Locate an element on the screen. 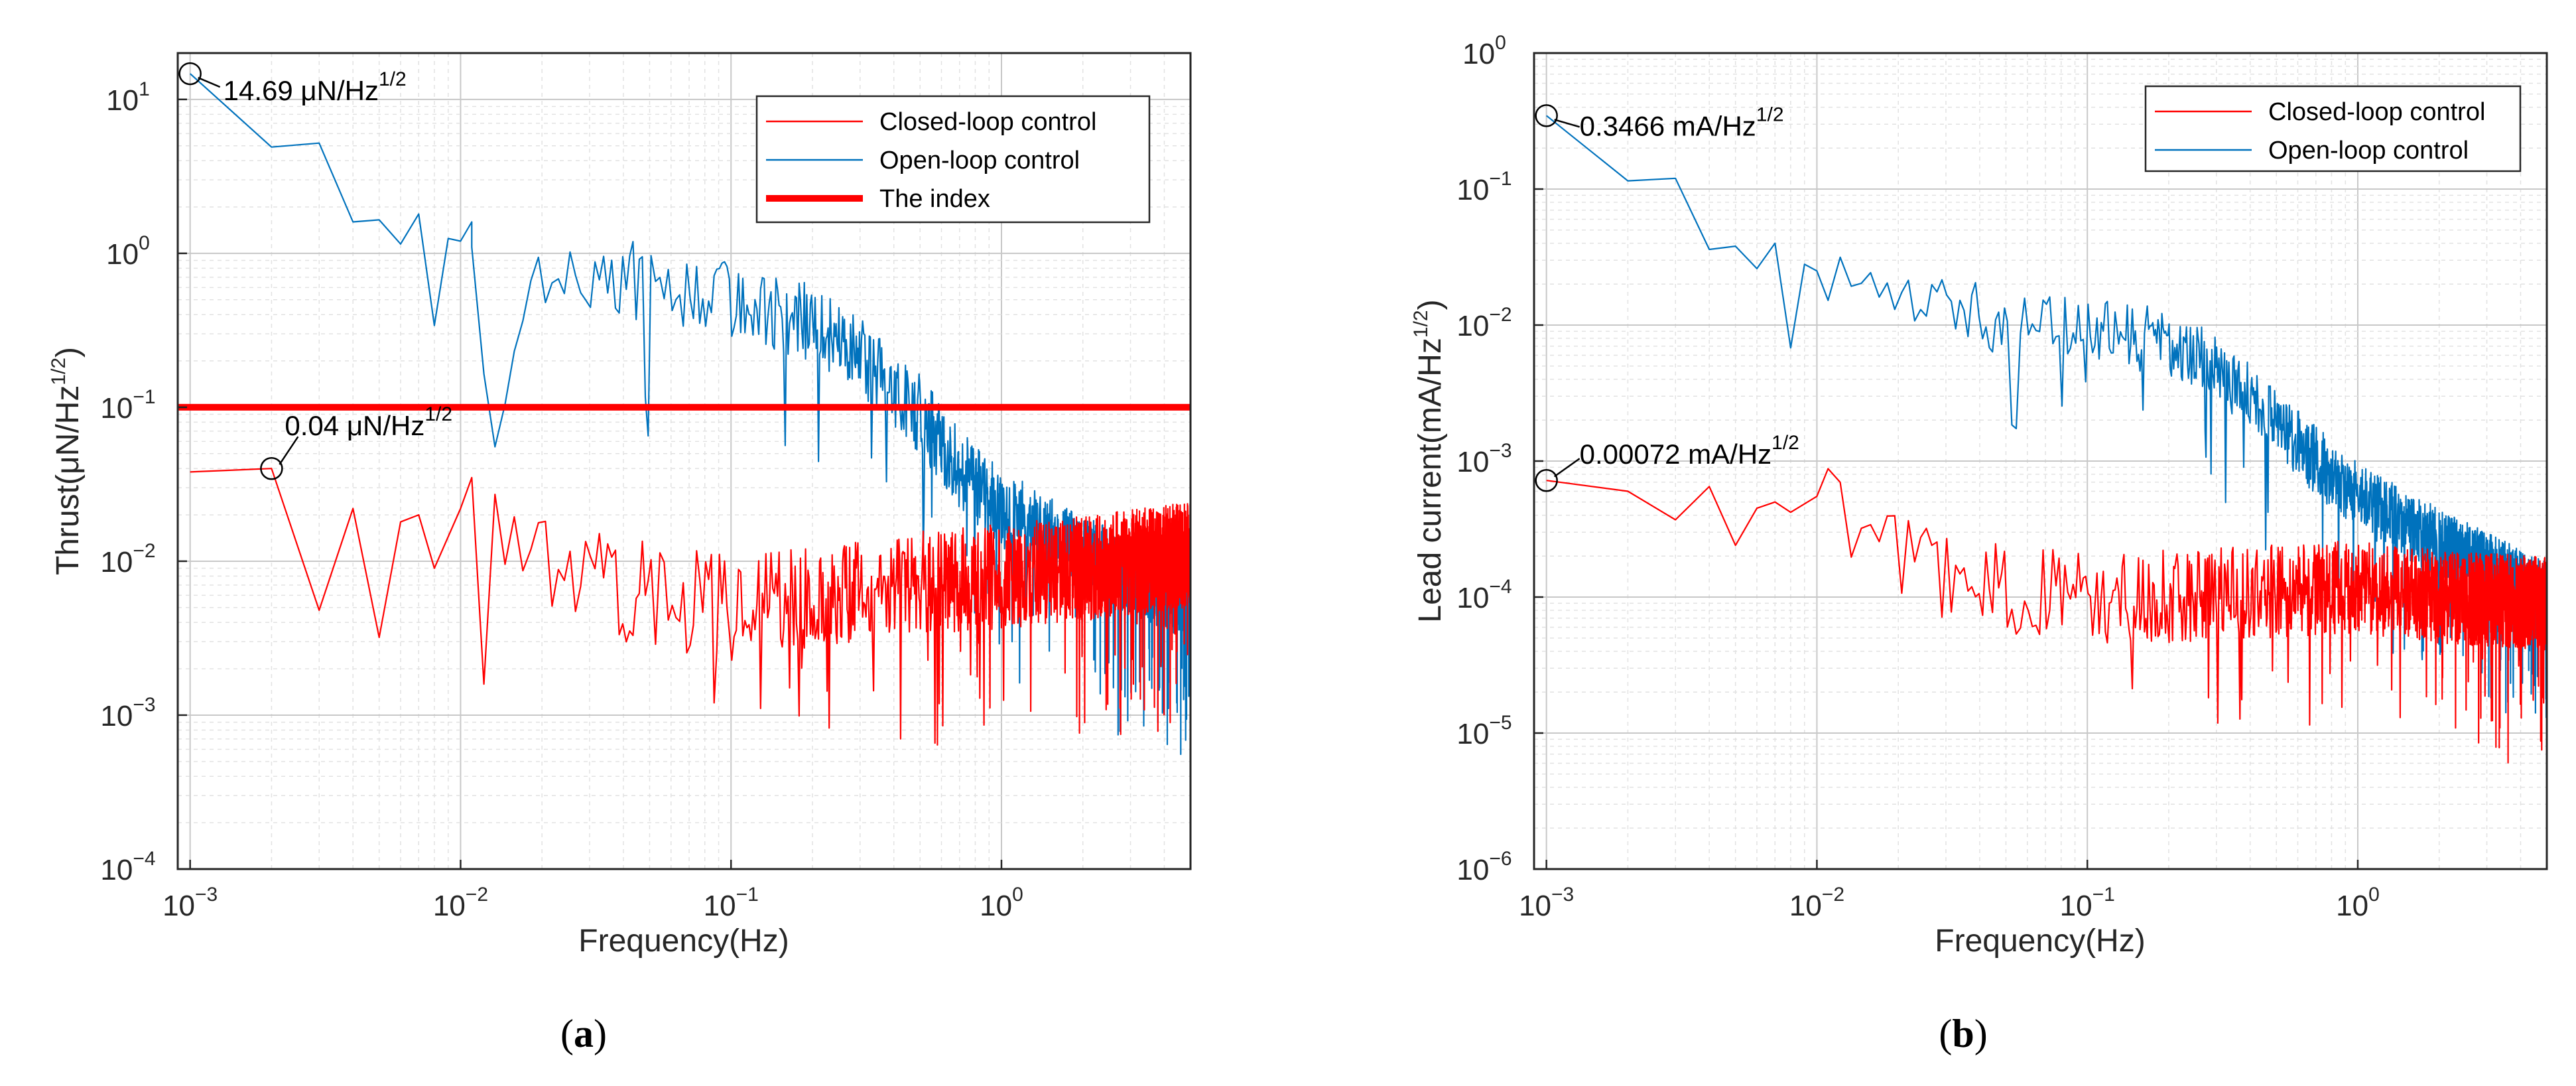  panel-b-label: (b) is located at coordinates (1963, 1033).